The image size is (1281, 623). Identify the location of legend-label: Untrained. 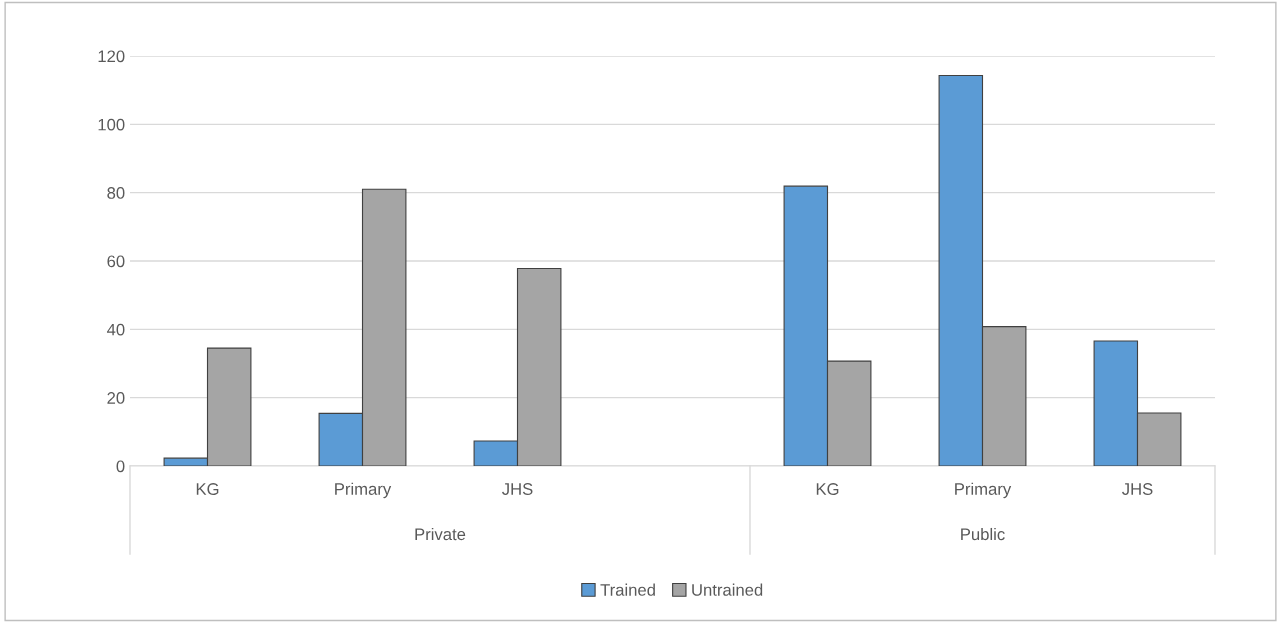
(727, 589).